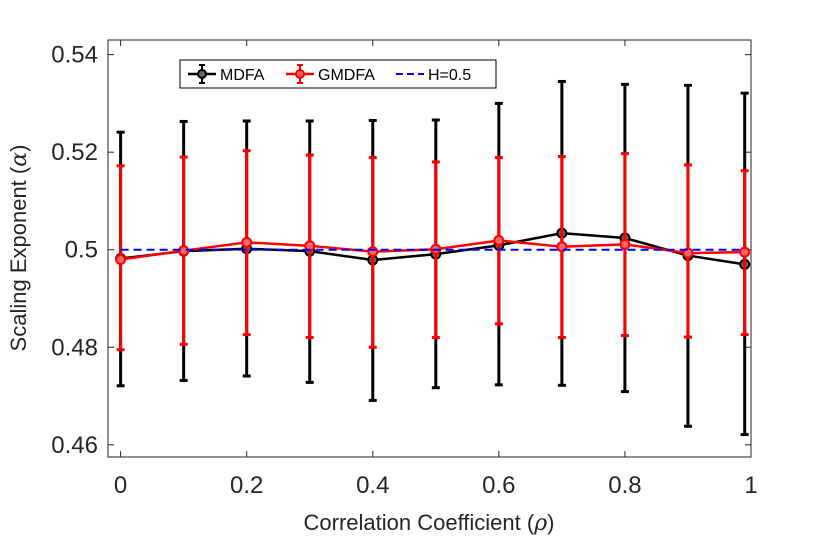 This screenshot has width=830, height=541. What do you see at coordinates (372, 485) in the screenshot?
I see `x-tick-label: 0.4` at bounding box center [372, 485].